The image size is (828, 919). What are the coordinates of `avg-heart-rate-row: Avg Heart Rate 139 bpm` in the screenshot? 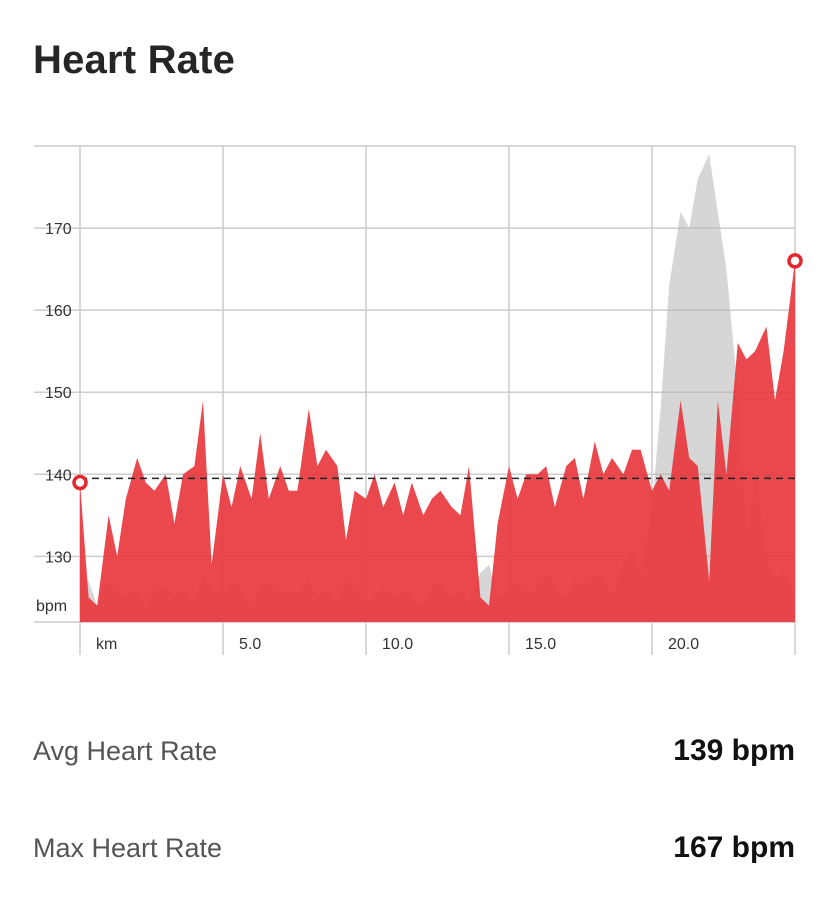 It's located at (414, 751).